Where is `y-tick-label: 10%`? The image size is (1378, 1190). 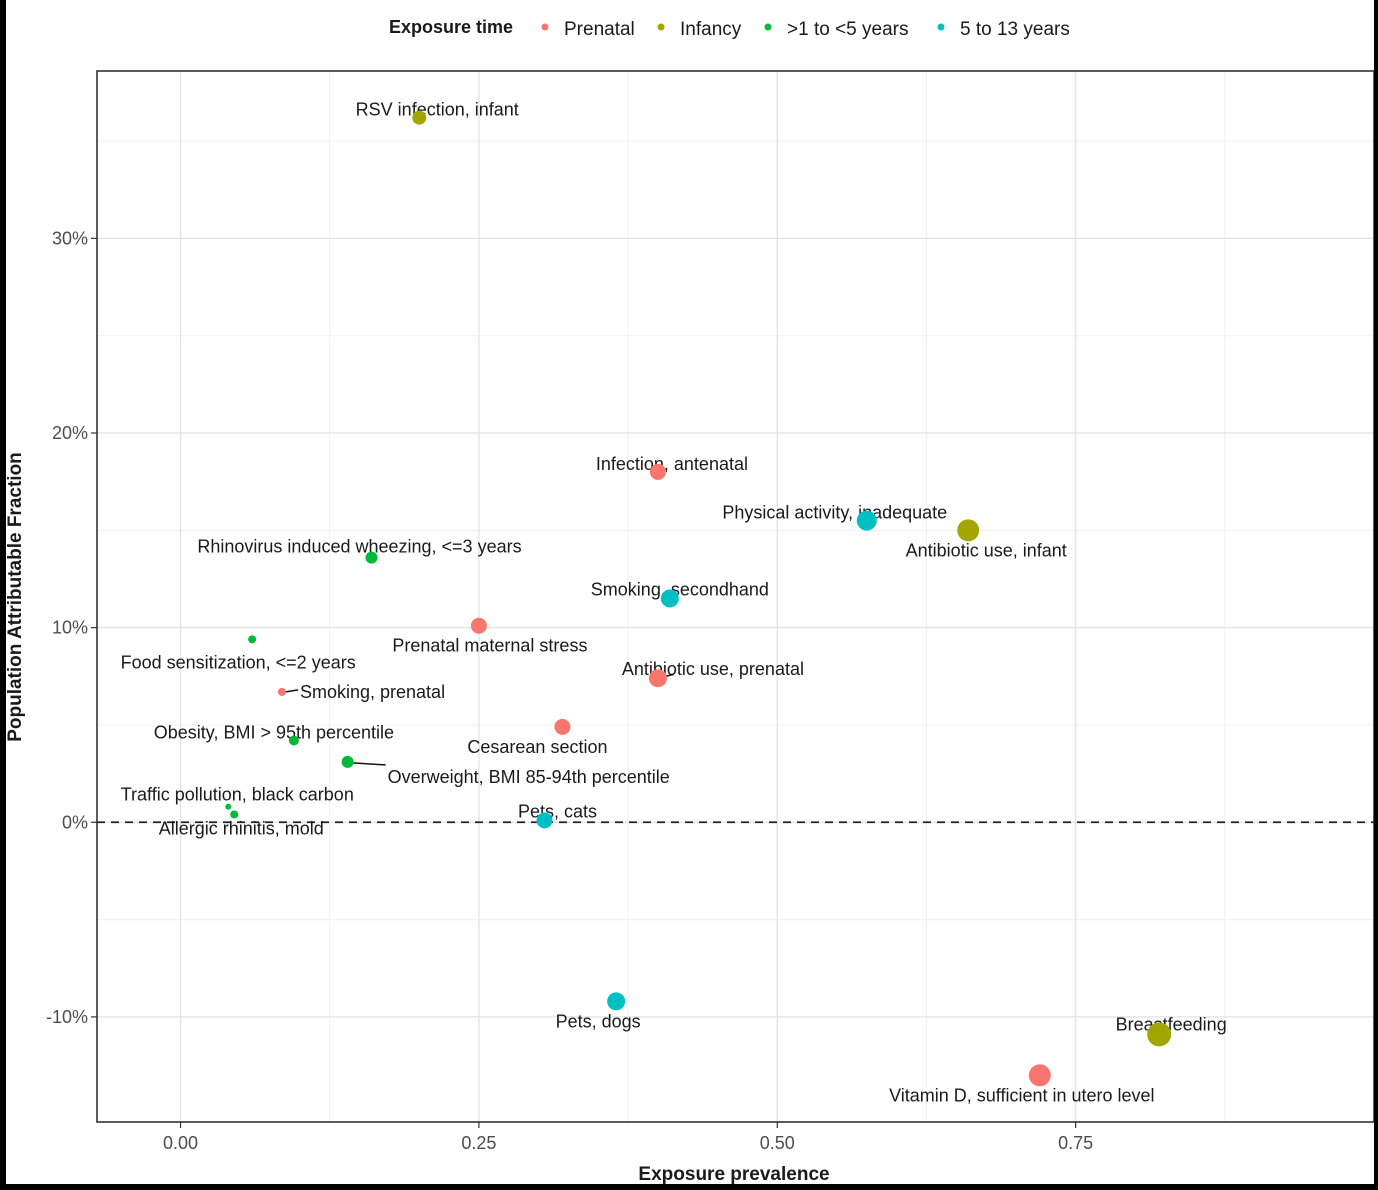 y-tick-label: 10% is located at coordinates (70, 628).